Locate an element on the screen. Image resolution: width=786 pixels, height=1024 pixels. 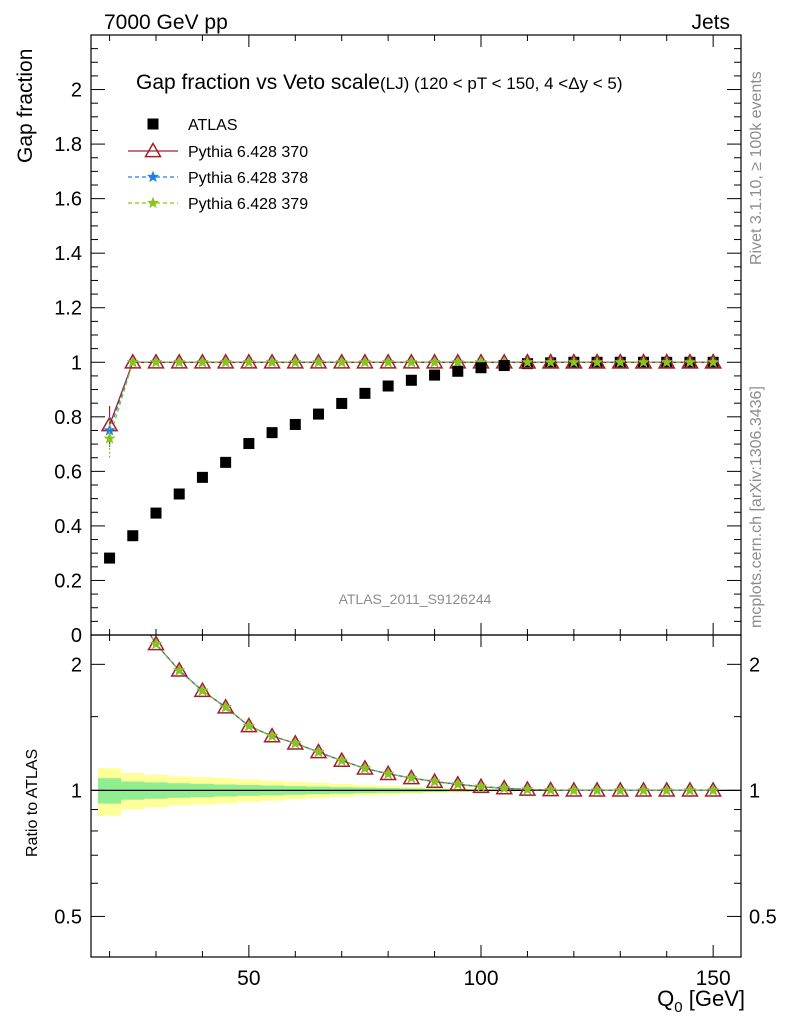
x-tick-label: 150 is located at coordinates (713, 978).